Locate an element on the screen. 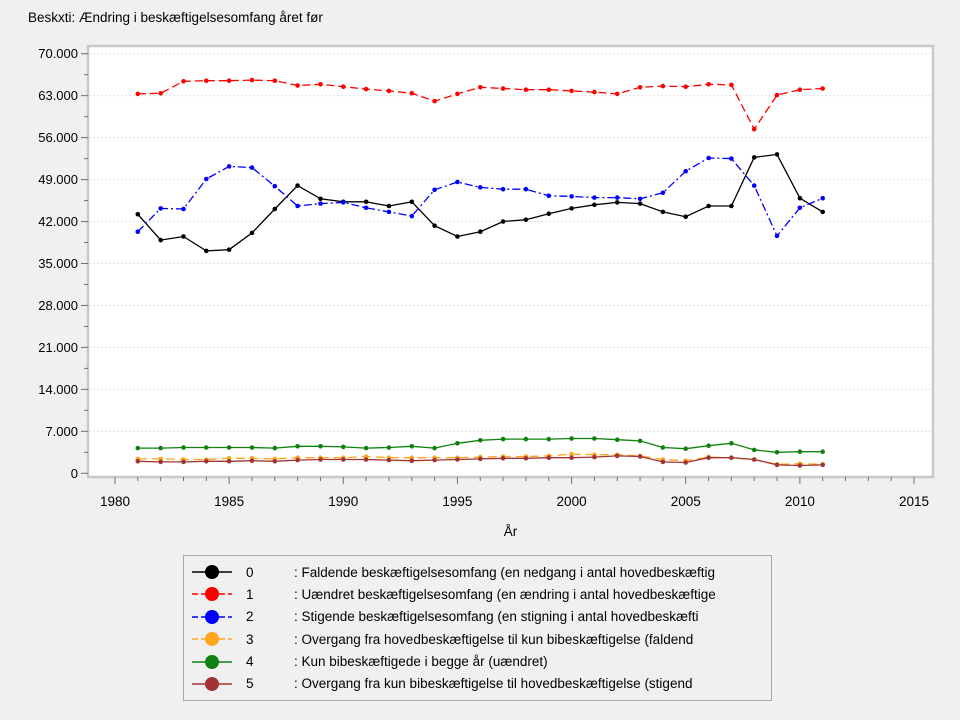 Image resolution: width=960 pixels, height=720 pixels. y-tick-label: 0 is located at coordinates (74, 473).